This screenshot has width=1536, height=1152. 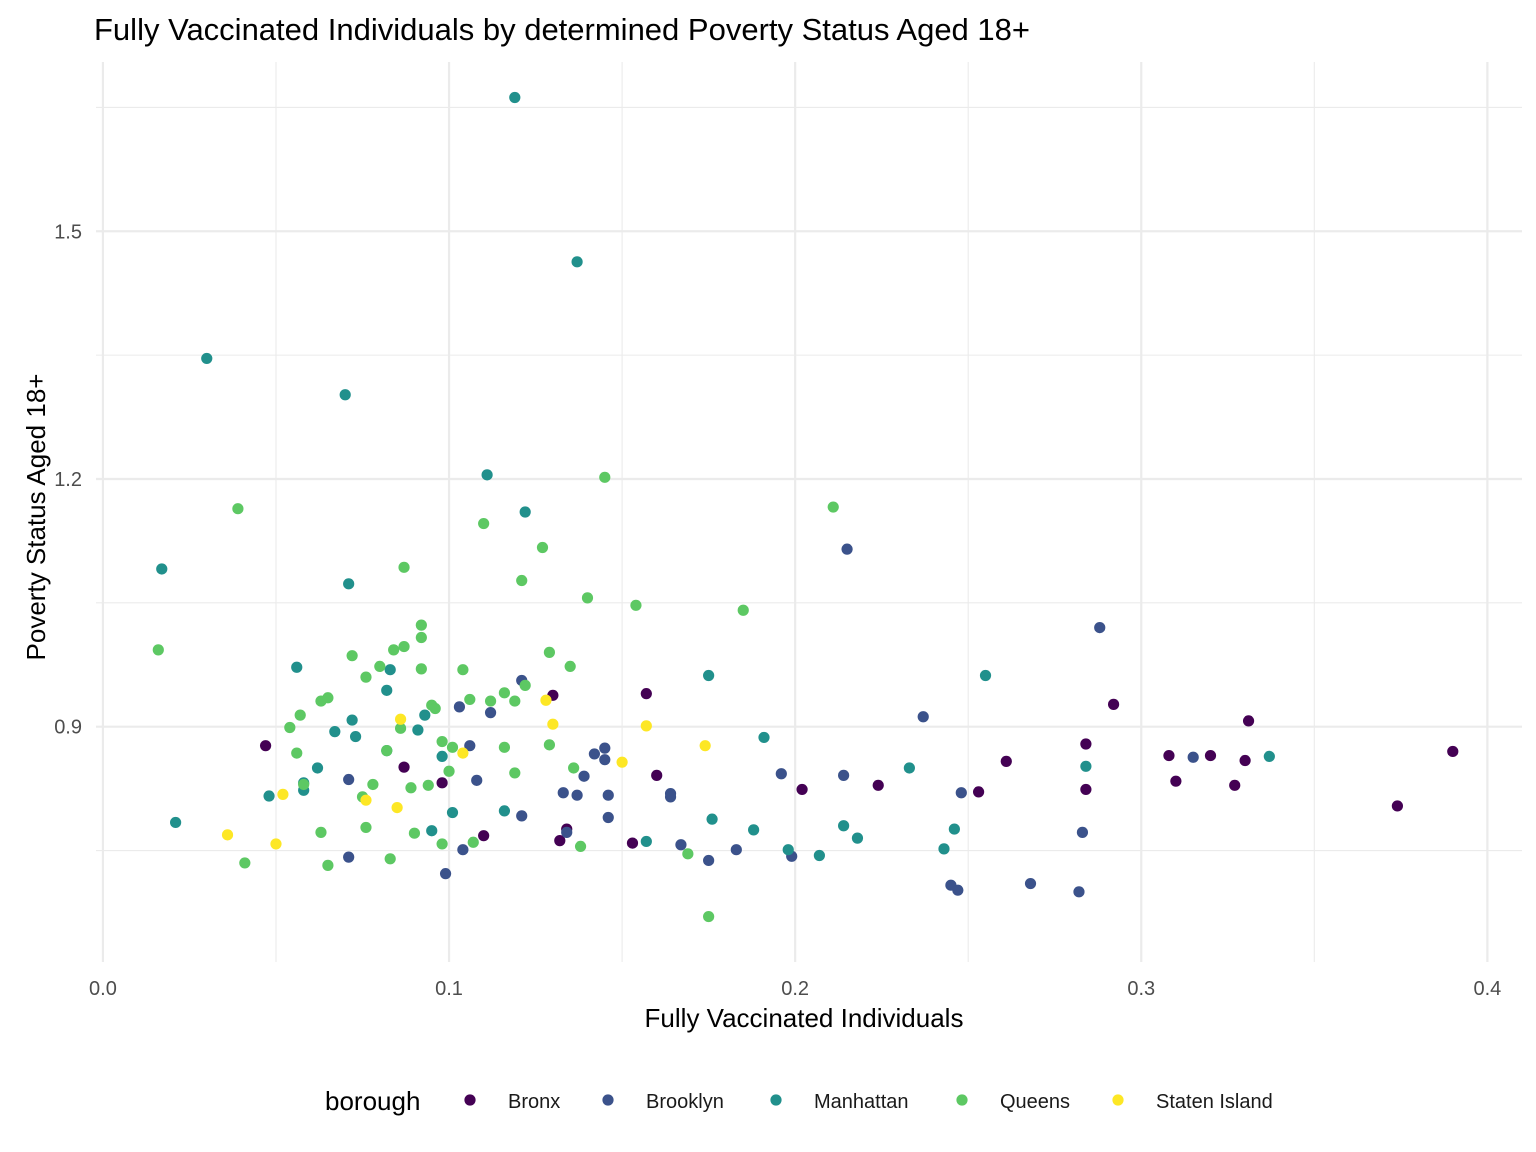 What do you see at coordinates (1192, 1102) in the screenshot?
I see `legend-item-staten-island: Staten Island` at bounding box center [1192, 1102].